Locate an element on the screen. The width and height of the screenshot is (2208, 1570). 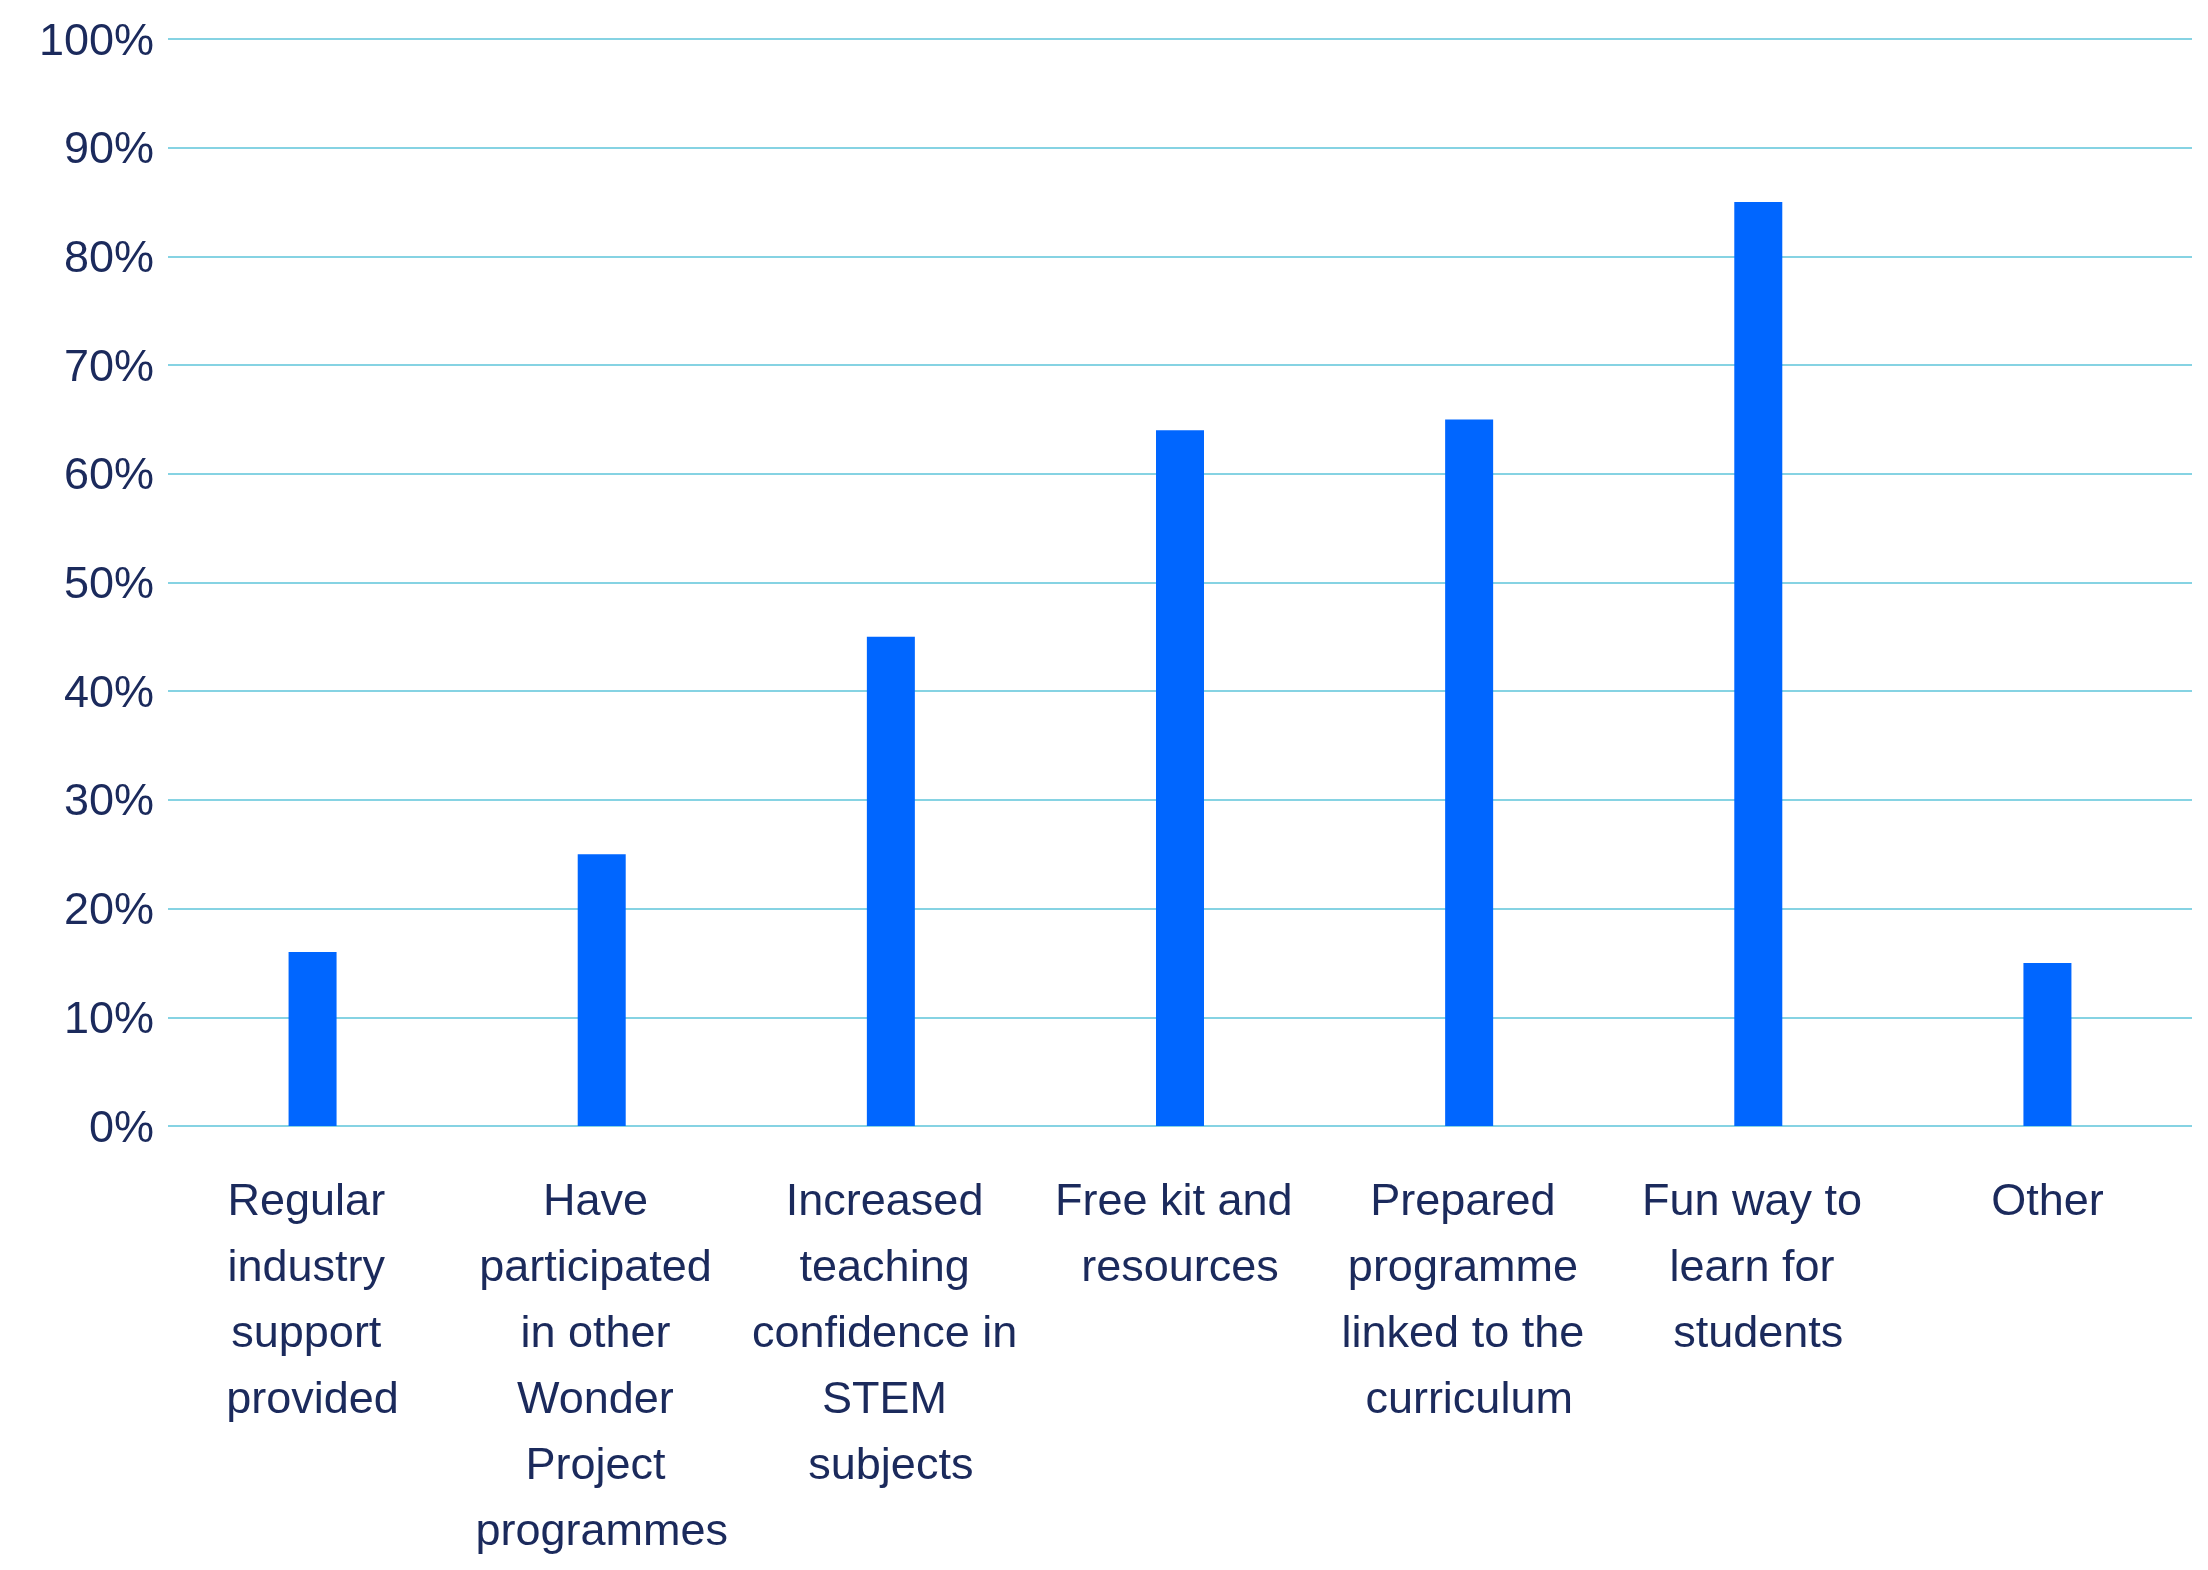
y-tick-label: 0% is located at coordinates (121, 1126).